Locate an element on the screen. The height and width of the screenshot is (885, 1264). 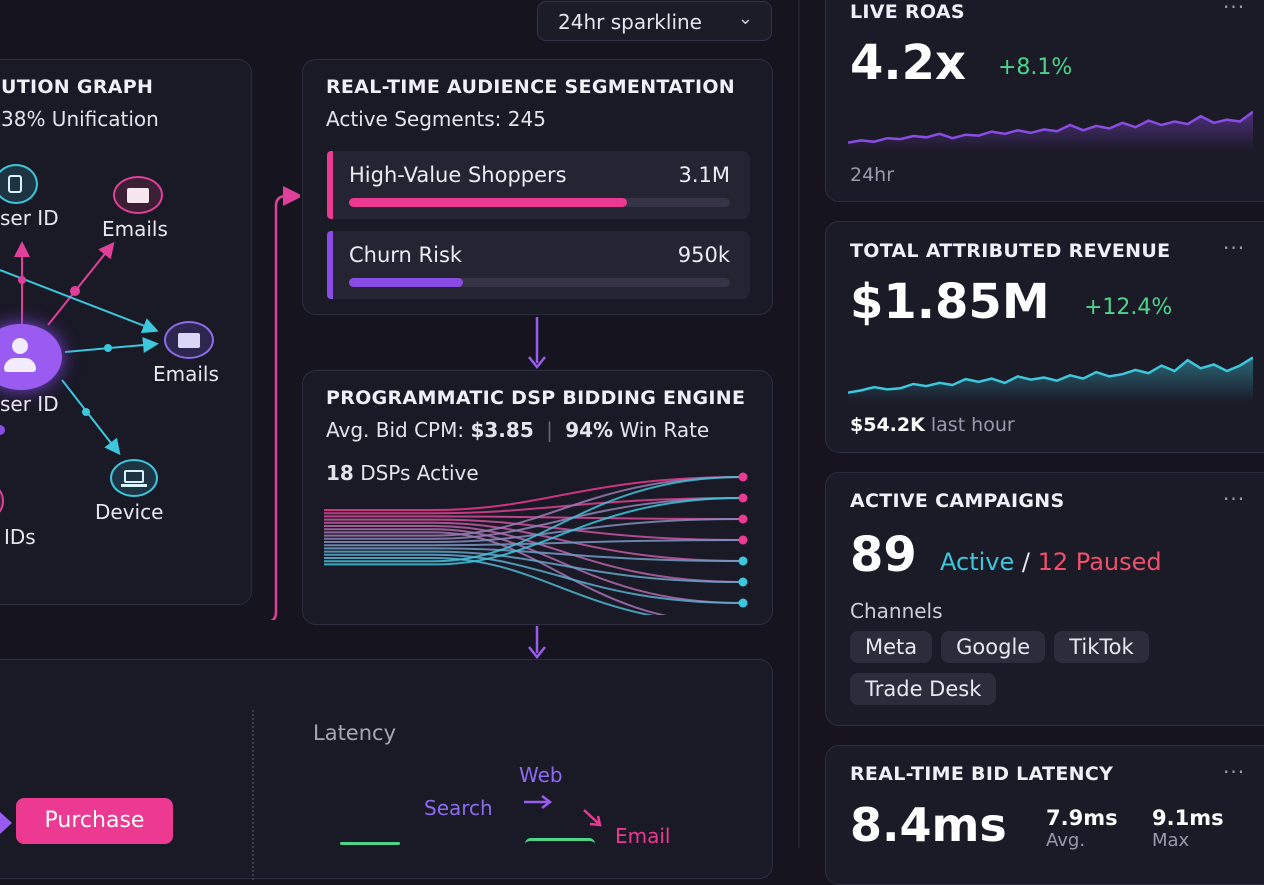
journey-green-fragment is located at coordinates (470, 841).